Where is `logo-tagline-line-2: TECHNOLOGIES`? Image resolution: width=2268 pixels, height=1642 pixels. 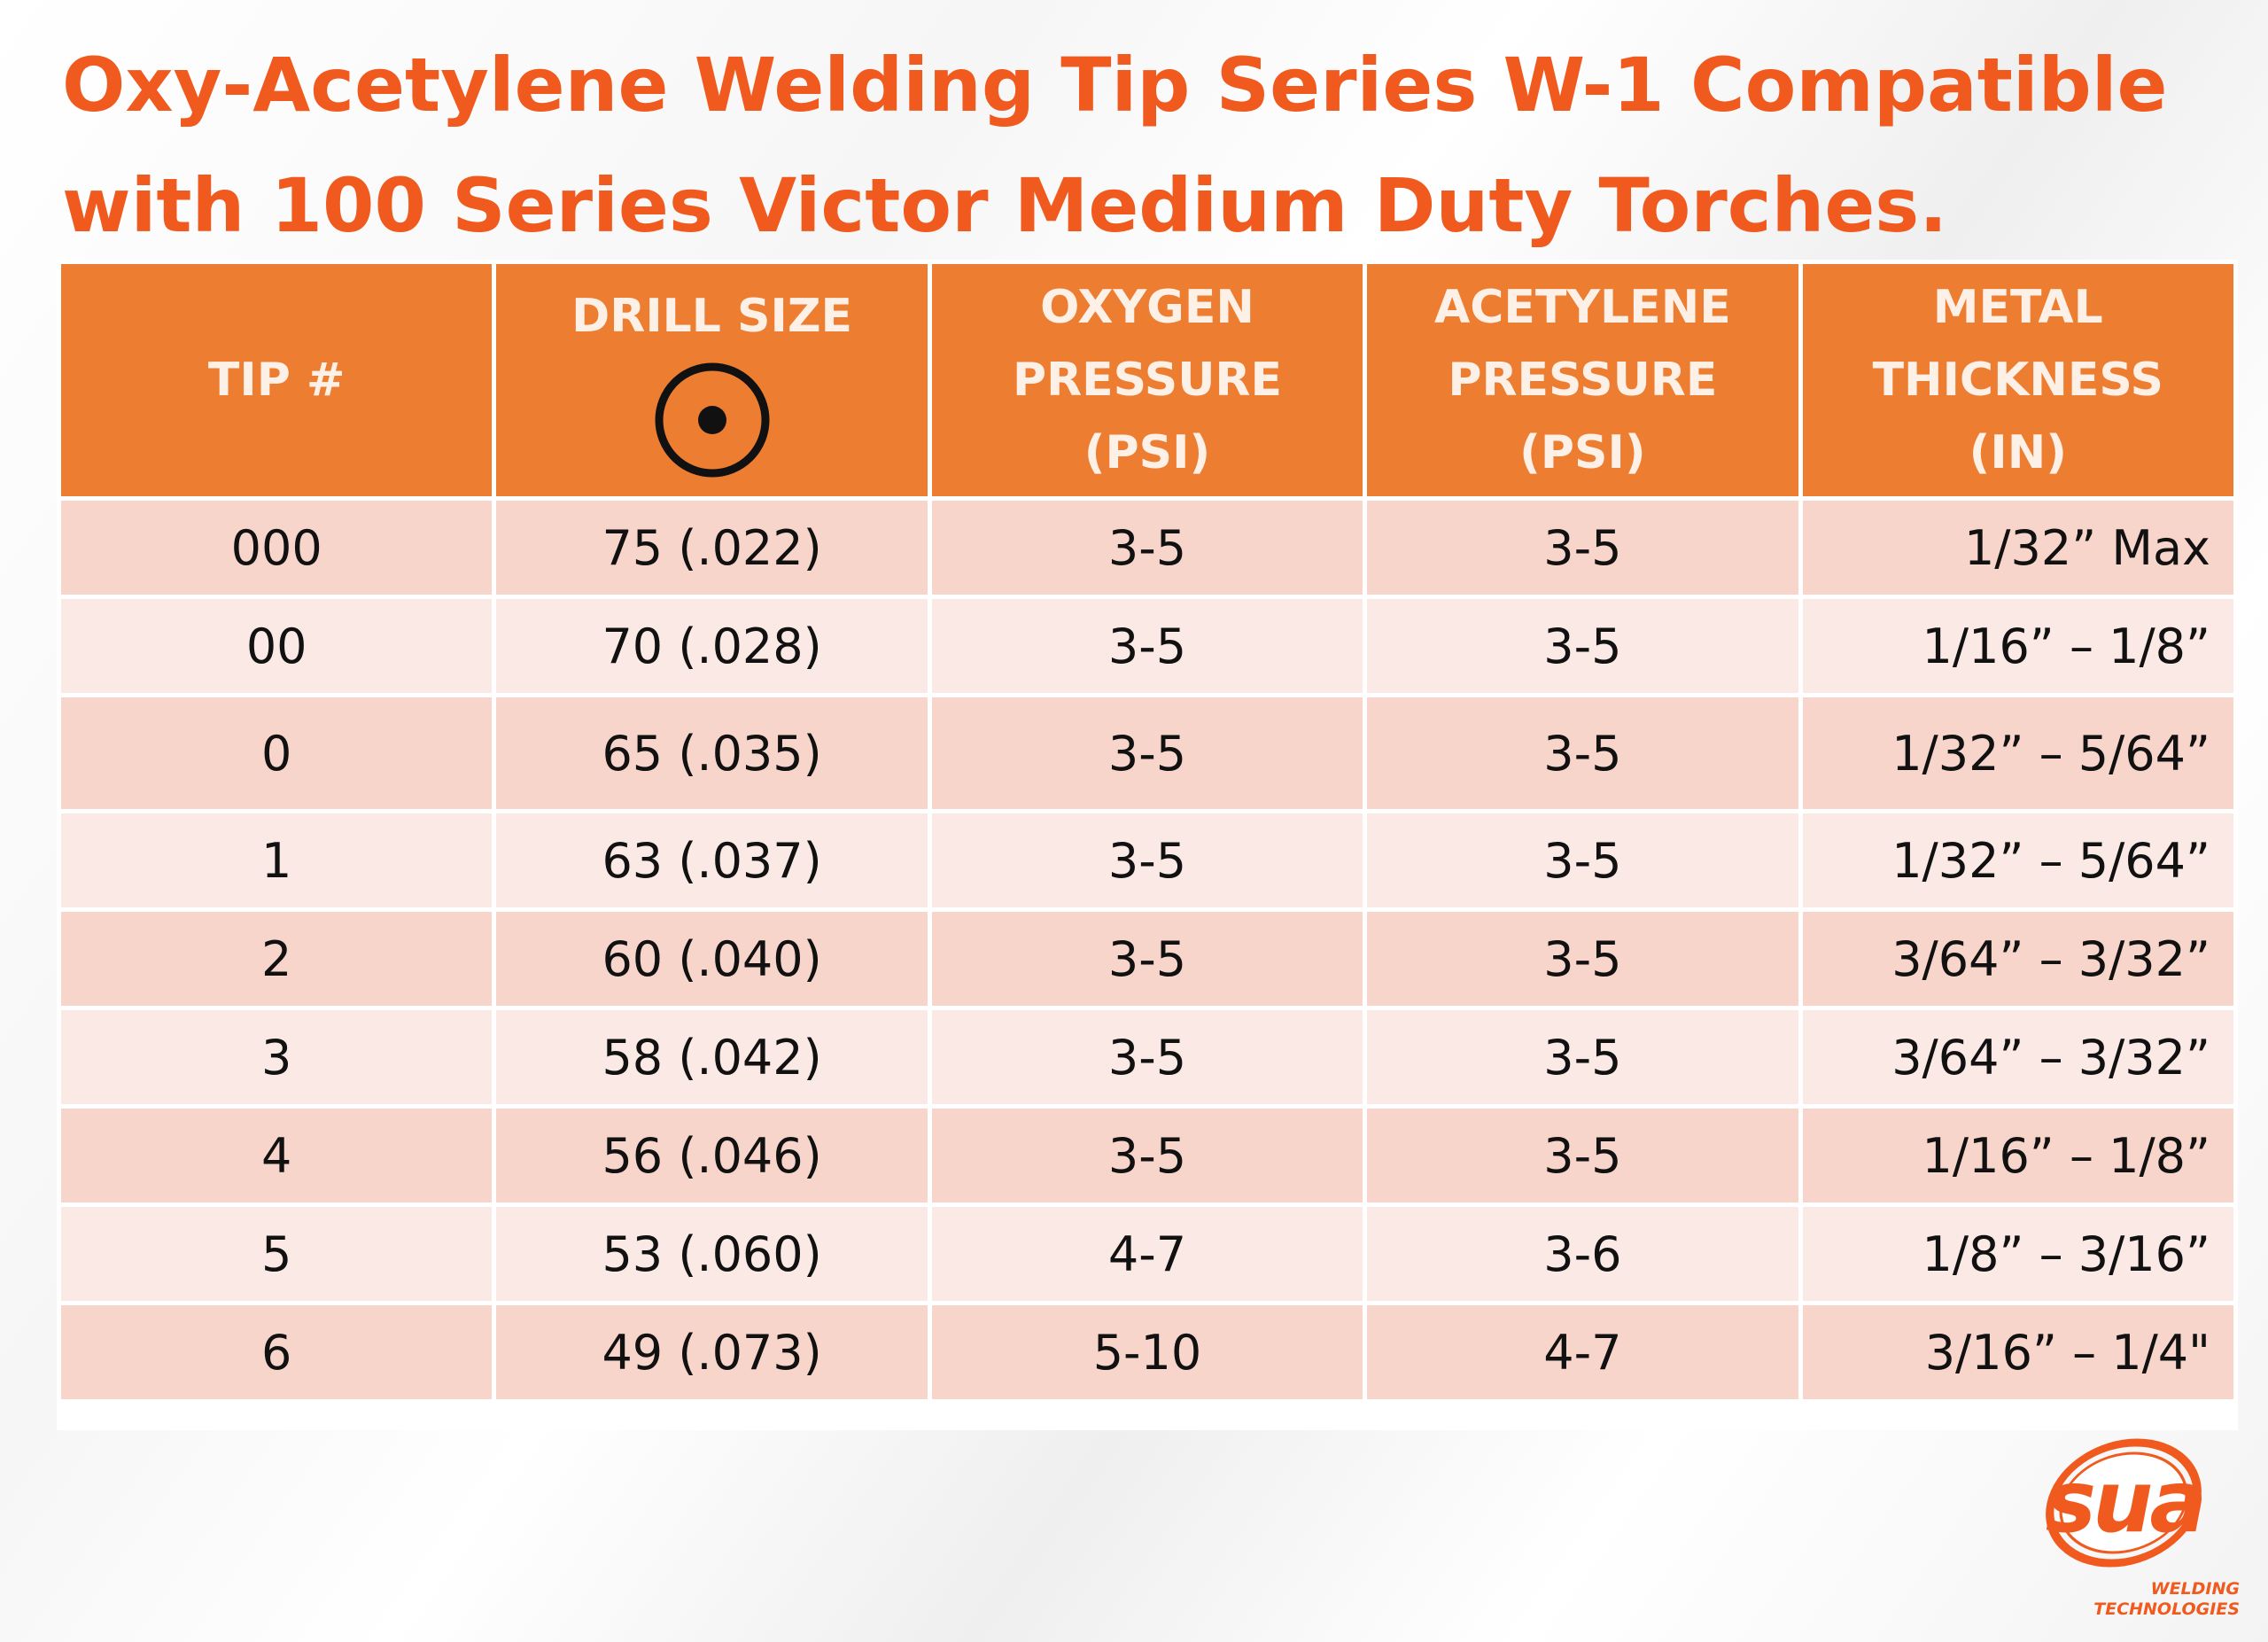 logo-tagline-line-2: TECHNOLOGIES is located at coordinates (2166, 1609).